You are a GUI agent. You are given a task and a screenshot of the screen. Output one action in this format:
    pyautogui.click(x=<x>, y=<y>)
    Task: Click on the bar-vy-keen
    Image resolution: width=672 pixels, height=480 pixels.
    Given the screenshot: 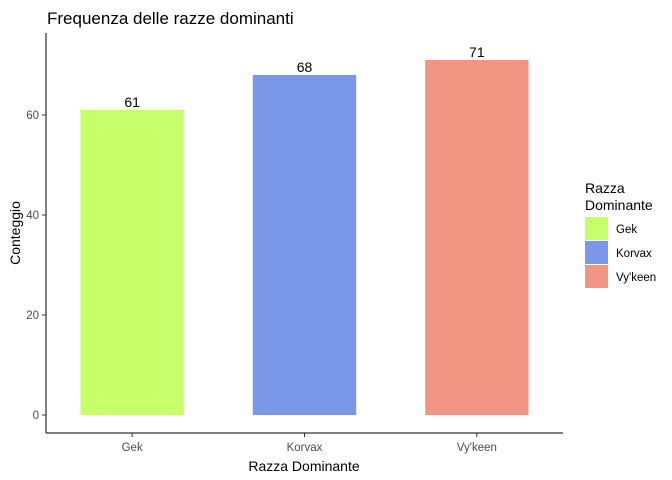 What is the action you would take?
    pyautogui.click(x=477, y=237)
    